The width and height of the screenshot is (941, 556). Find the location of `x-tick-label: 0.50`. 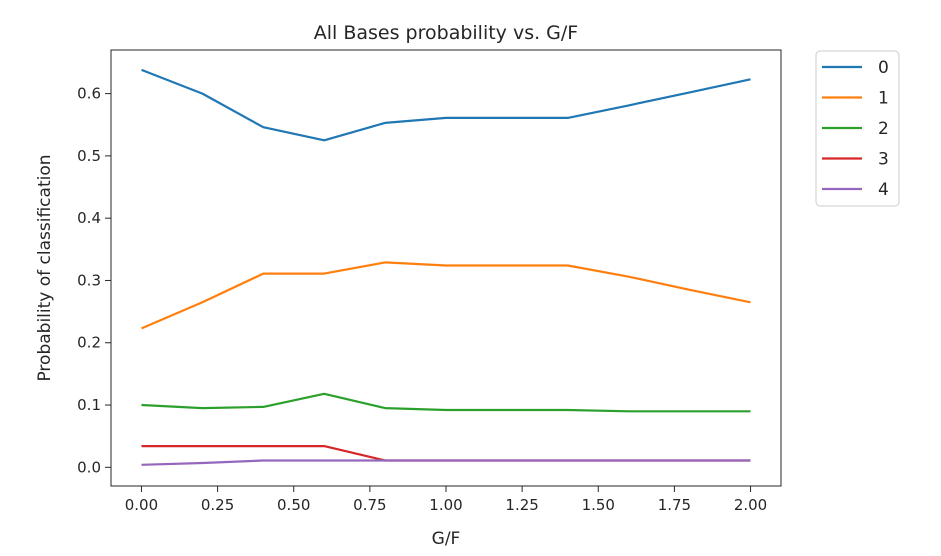

x-tick-label: 0.50 is located at coordinates (293, 505).